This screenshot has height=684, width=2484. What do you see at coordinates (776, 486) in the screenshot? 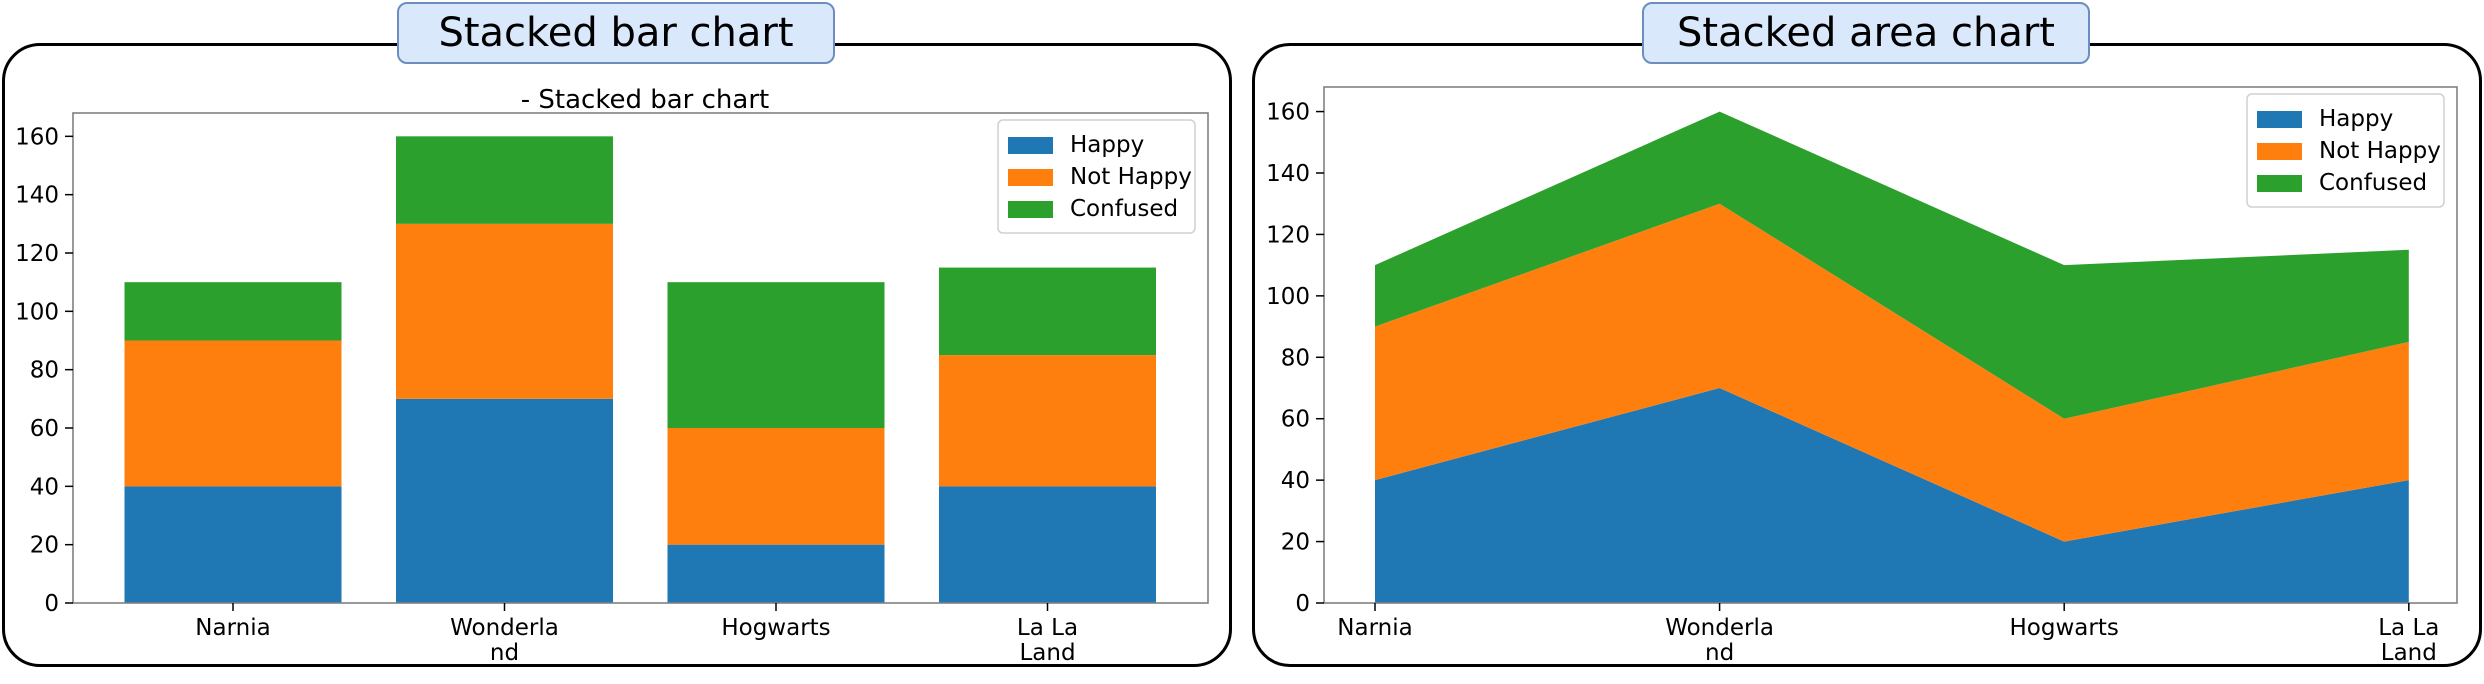
I see `bar-not-happy-hogwarts` at bounding box center [776, 486].